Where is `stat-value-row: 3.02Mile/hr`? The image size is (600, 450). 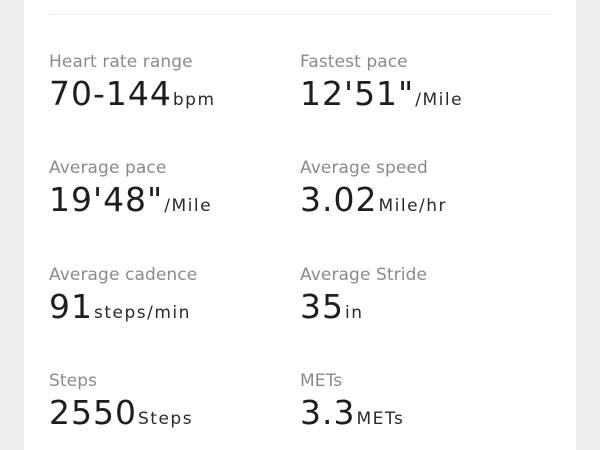 stat-value-row: 3.02Mile/hr is located at coordinates (373, 199).